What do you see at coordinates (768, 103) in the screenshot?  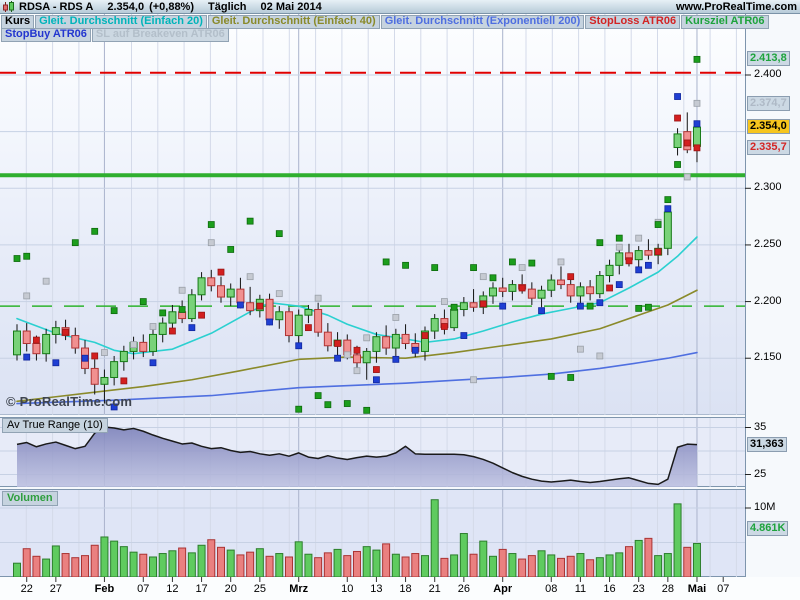 I see `price-level-box: 2.374,7` at bounding box center [768, 103].